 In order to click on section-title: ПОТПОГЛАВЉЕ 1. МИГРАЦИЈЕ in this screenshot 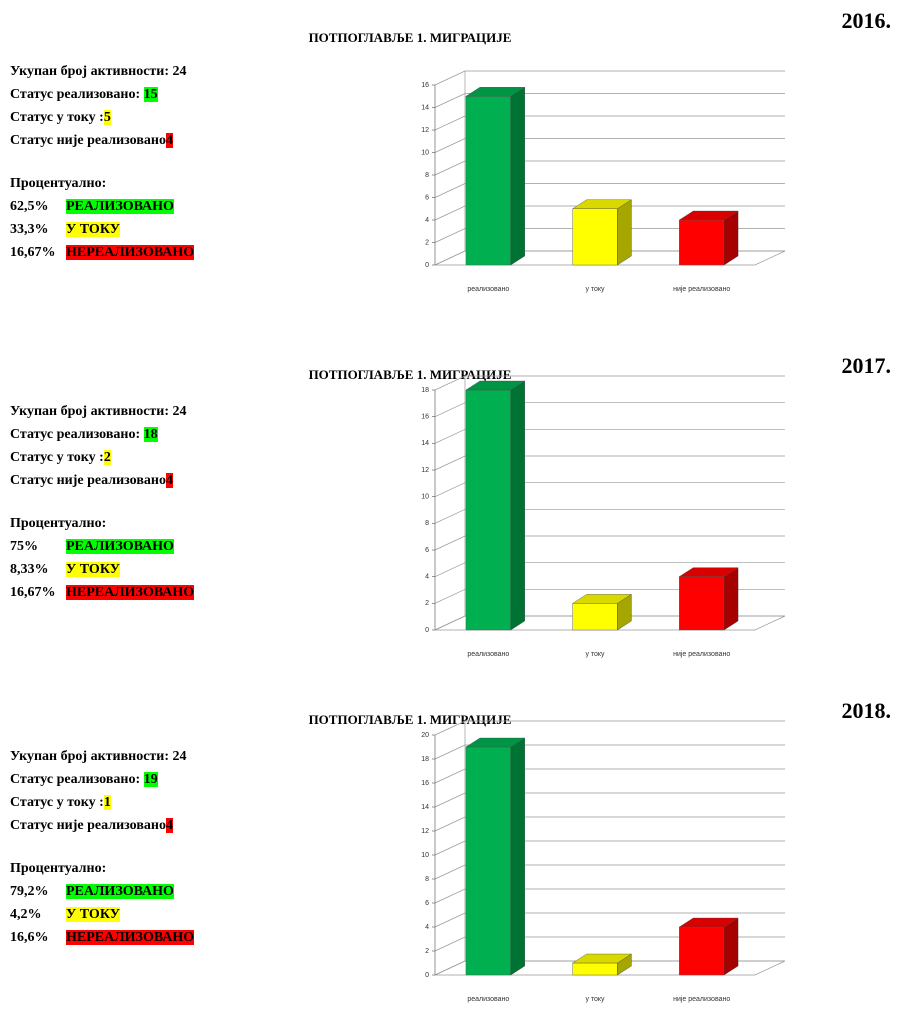, I will do `click(410, 37)`.